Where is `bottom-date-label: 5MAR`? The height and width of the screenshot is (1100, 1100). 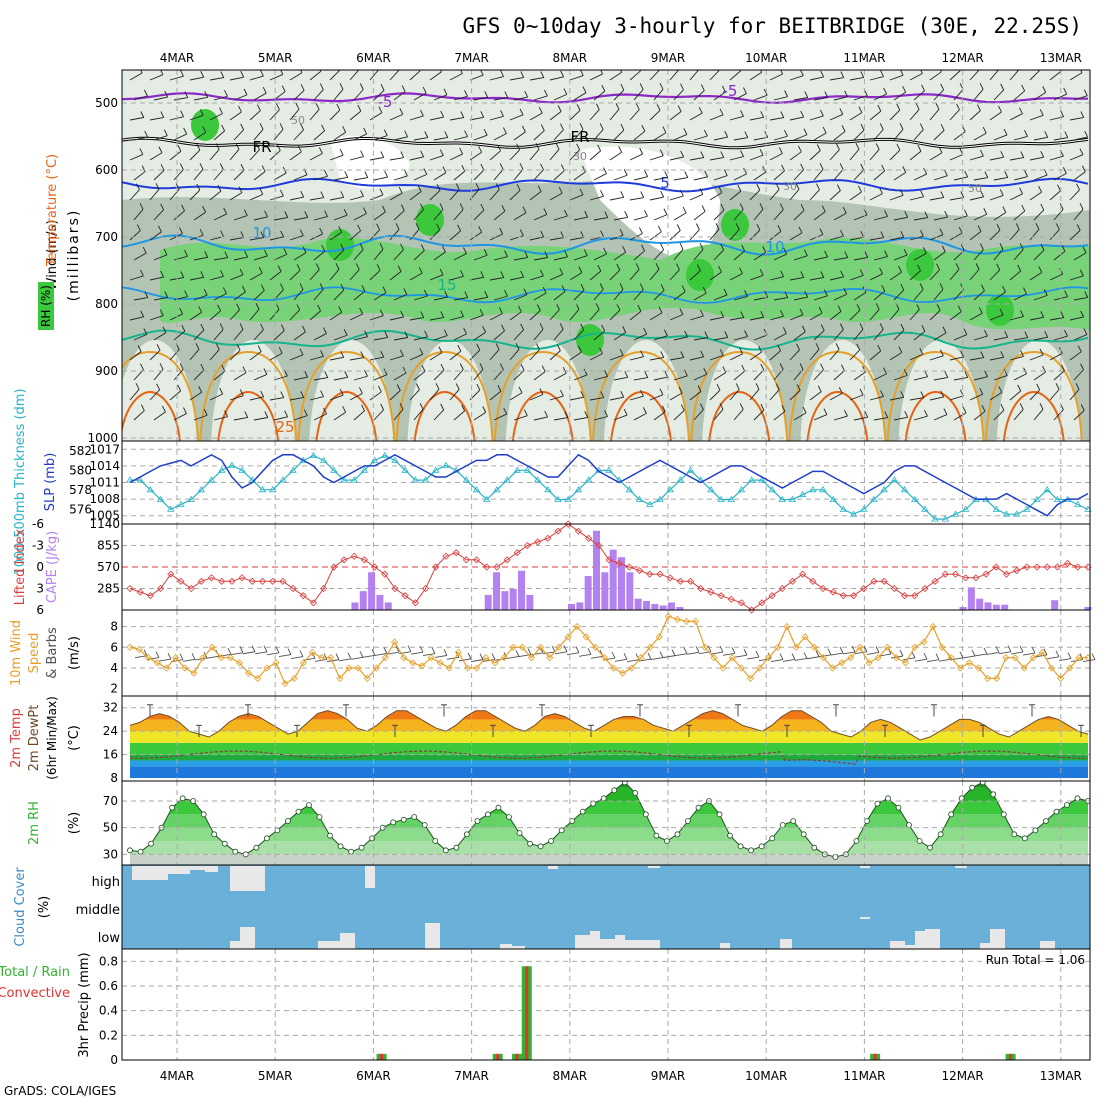
bottom-date-label: 5MAR is located at coordinates (275, 1076).